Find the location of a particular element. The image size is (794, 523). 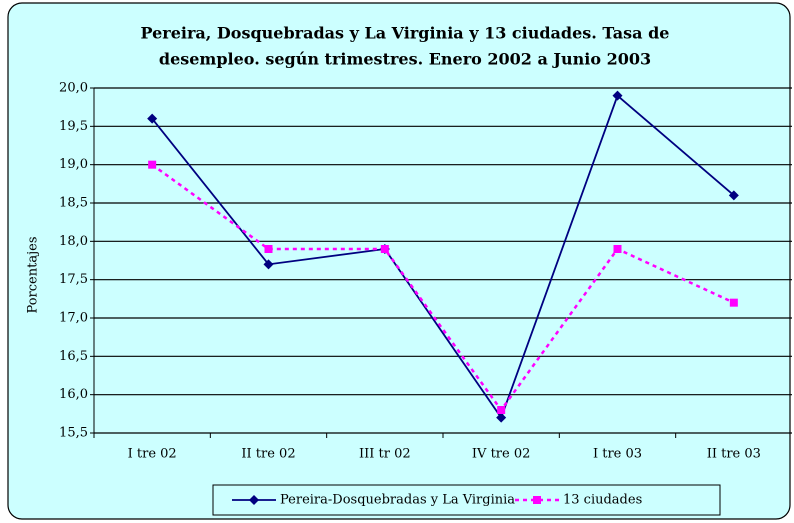

x-tick-label: II tre 02 is located at coordinates (268, 454).